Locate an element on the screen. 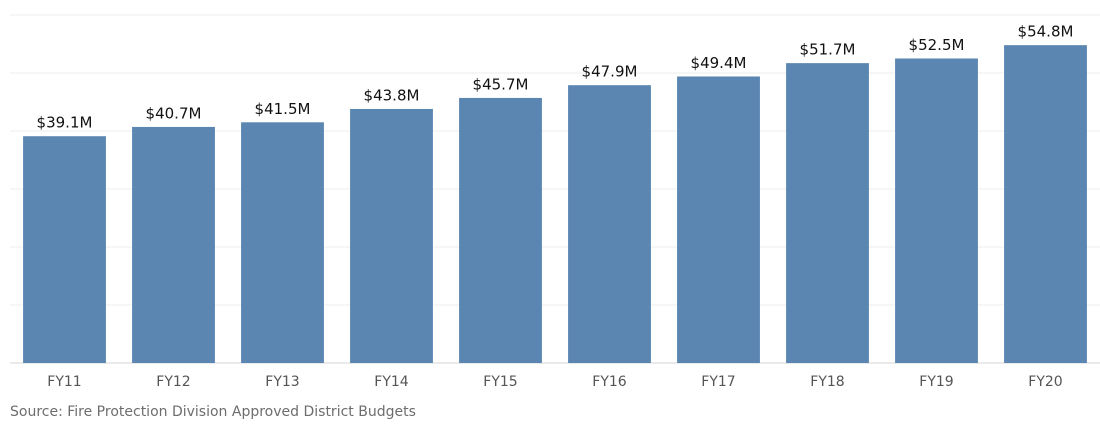 The image size is (1100, 424). value-label: $41.5M is located at coordinates (283, 109).